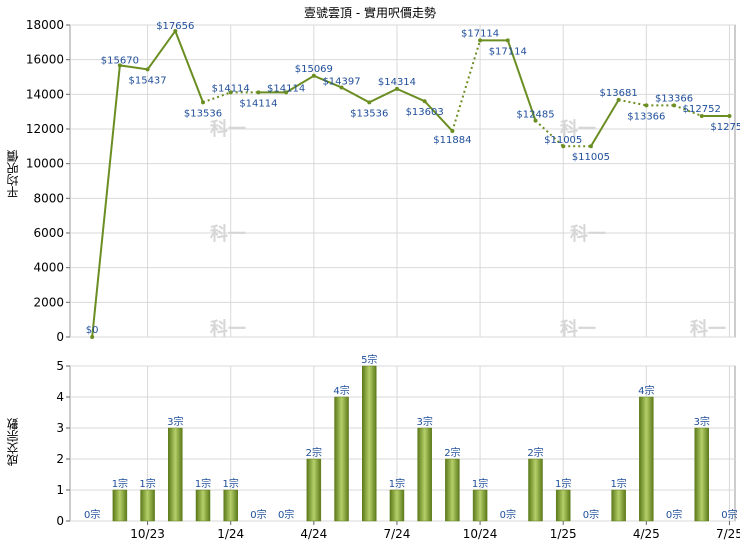 The image size is (740, 550). Describe the element at coordinates (45, 25) in the screenshot. I see `price-tick-label: 18000` at that location.